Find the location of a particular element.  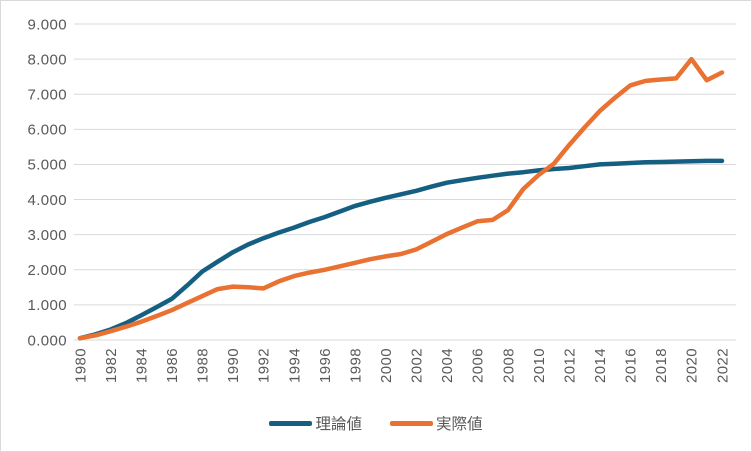

x-tick-label: 1998 is located at coordinates (355, 365).